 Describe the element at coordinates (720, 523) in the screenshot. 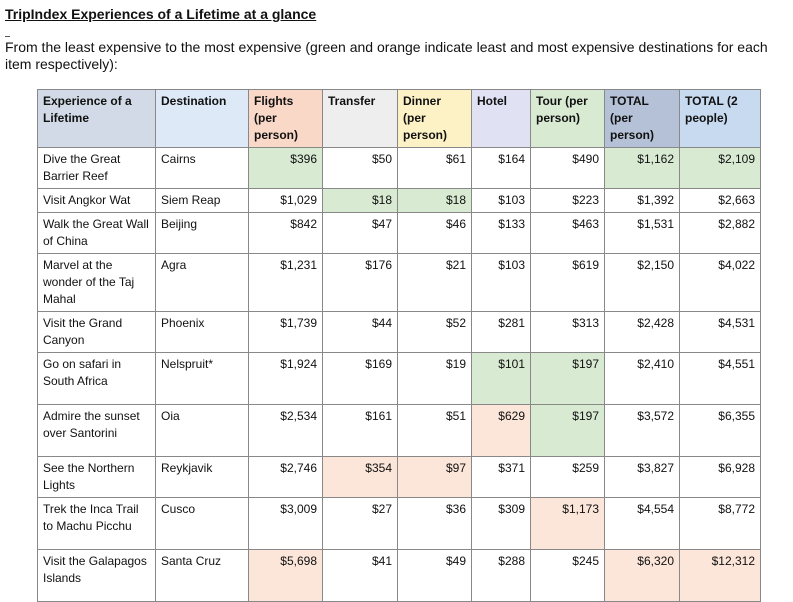

I see `total-2-cell: $8,772` at that location.